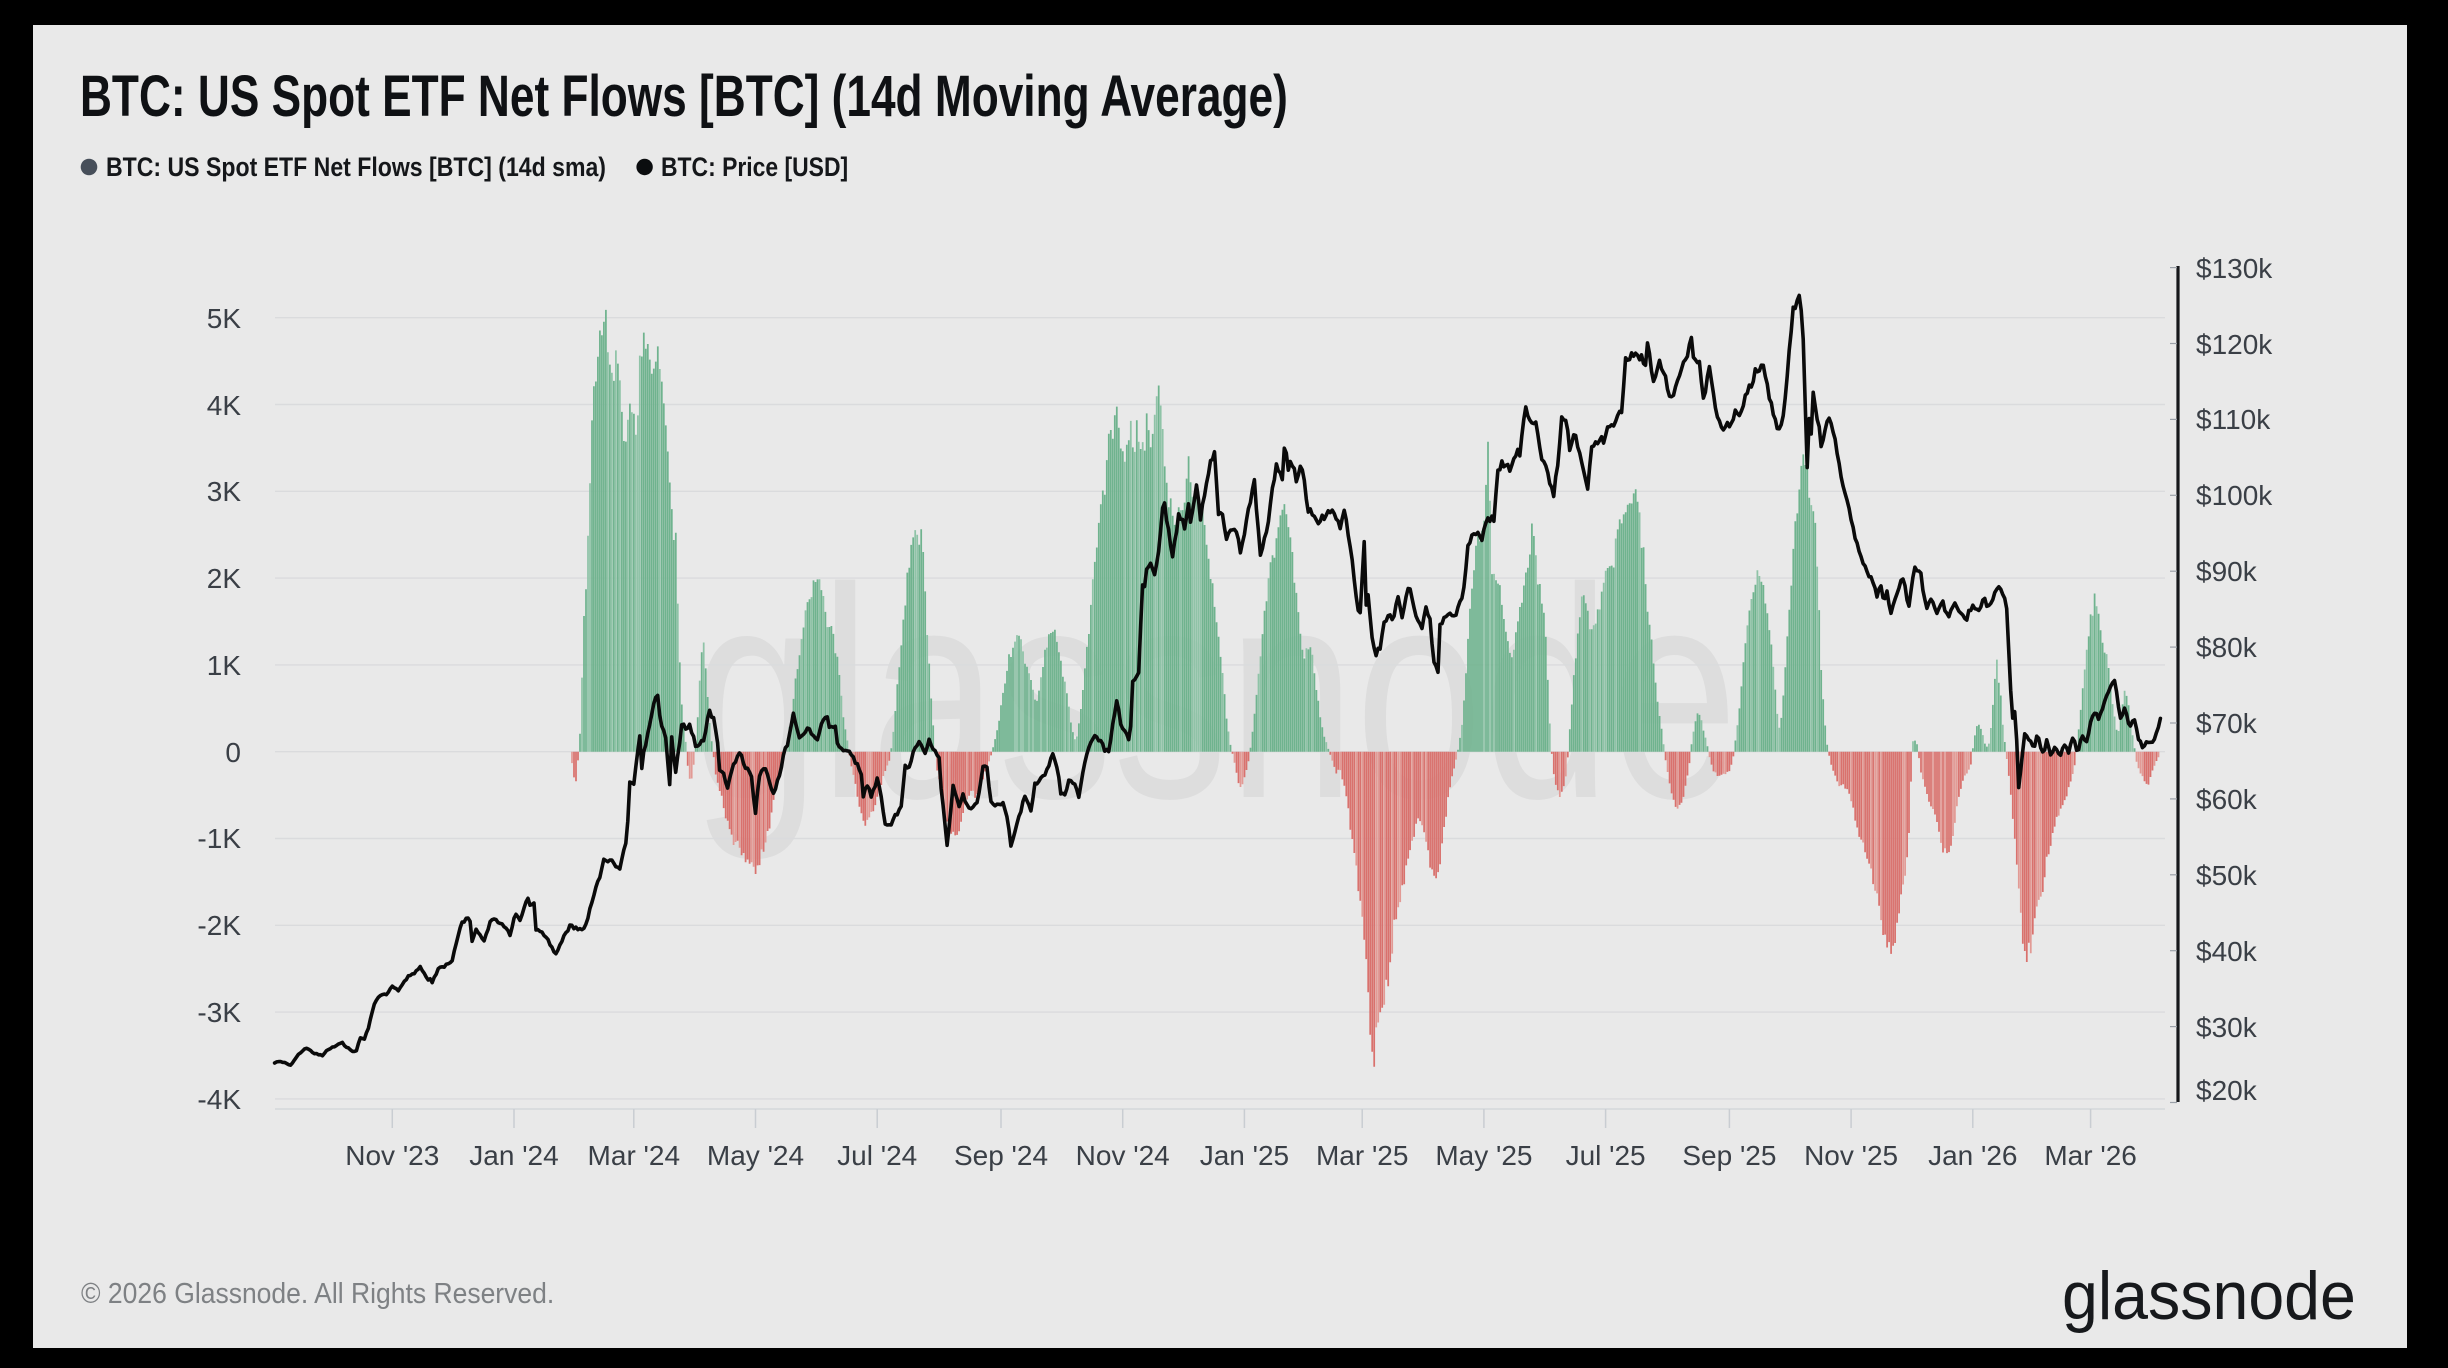 This screenshot has height=1368, width=2448. Describe the element at coordinates (634, 1155) in the screenshot. I see `svg-text: Mar '24` at that location.